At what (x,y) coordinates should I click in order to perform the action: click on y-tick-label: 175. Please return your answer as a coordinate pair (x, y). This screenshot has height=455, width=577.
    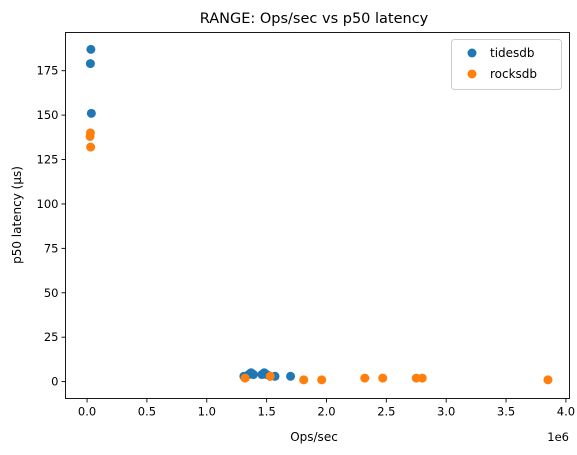
    Looking at the image, I should click on (48, 71).